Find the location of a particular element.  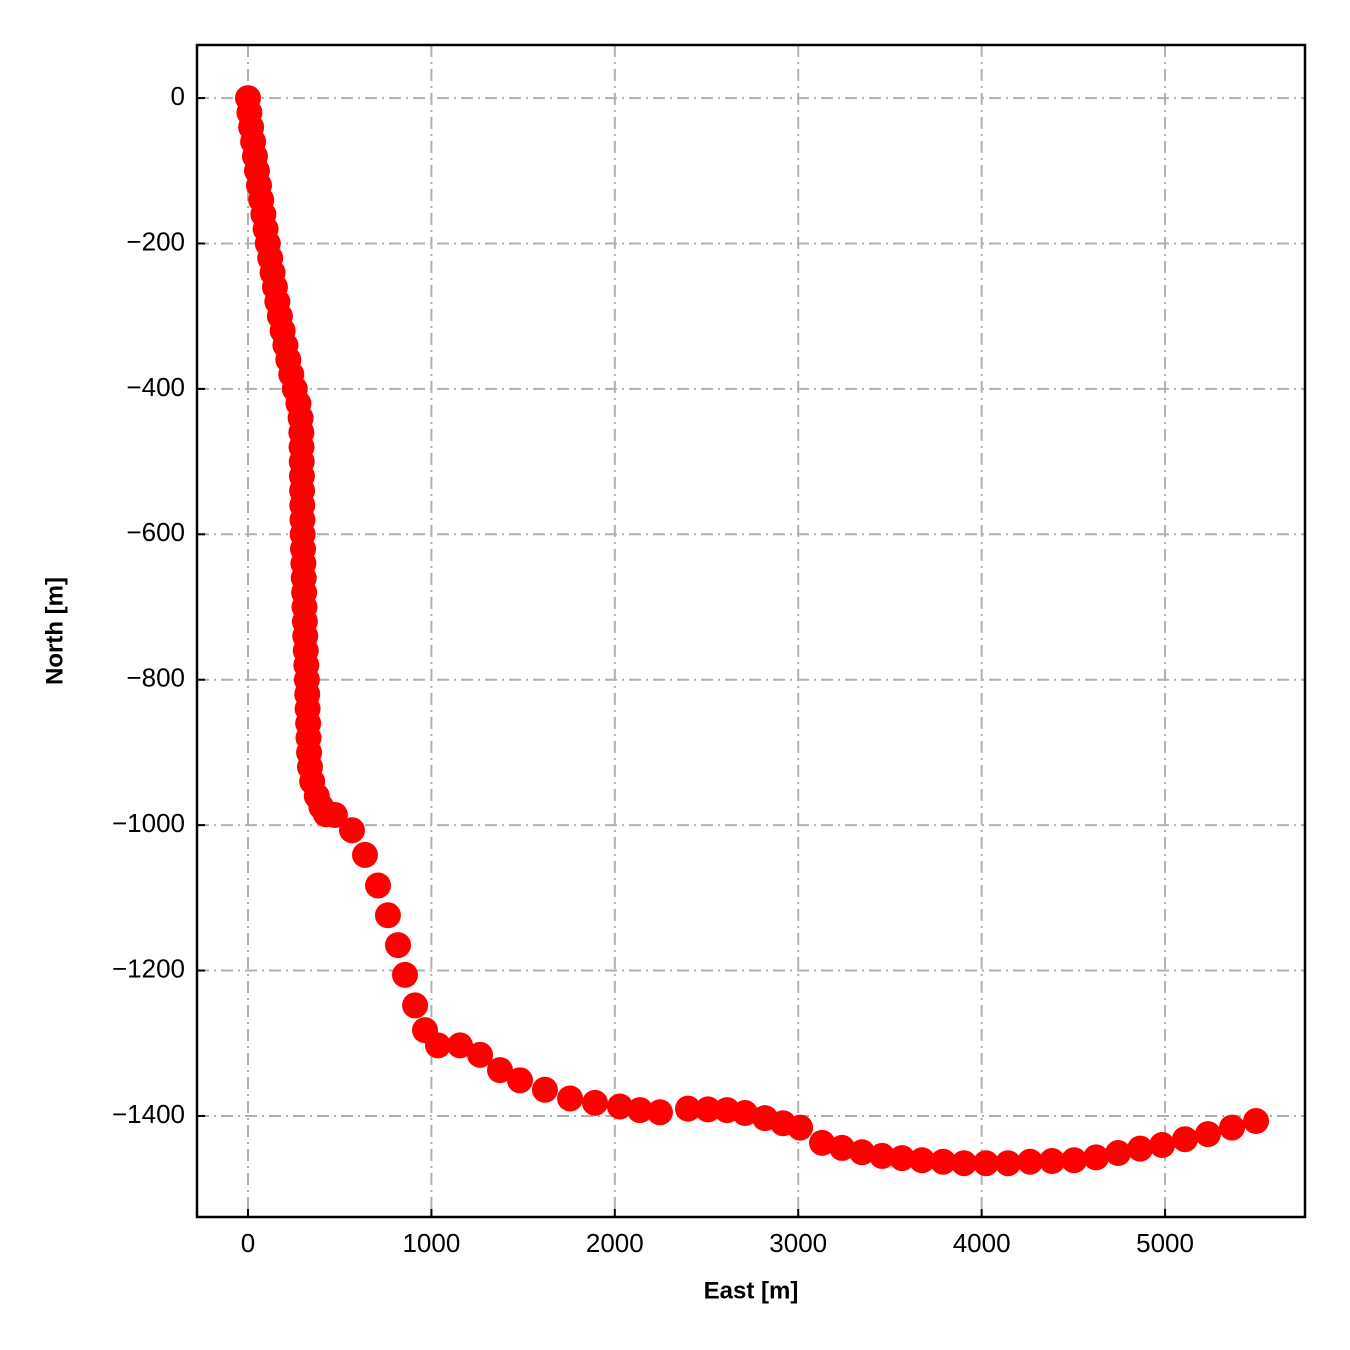

x-axis-label: East [m] is located at coordinates (751, 1290).